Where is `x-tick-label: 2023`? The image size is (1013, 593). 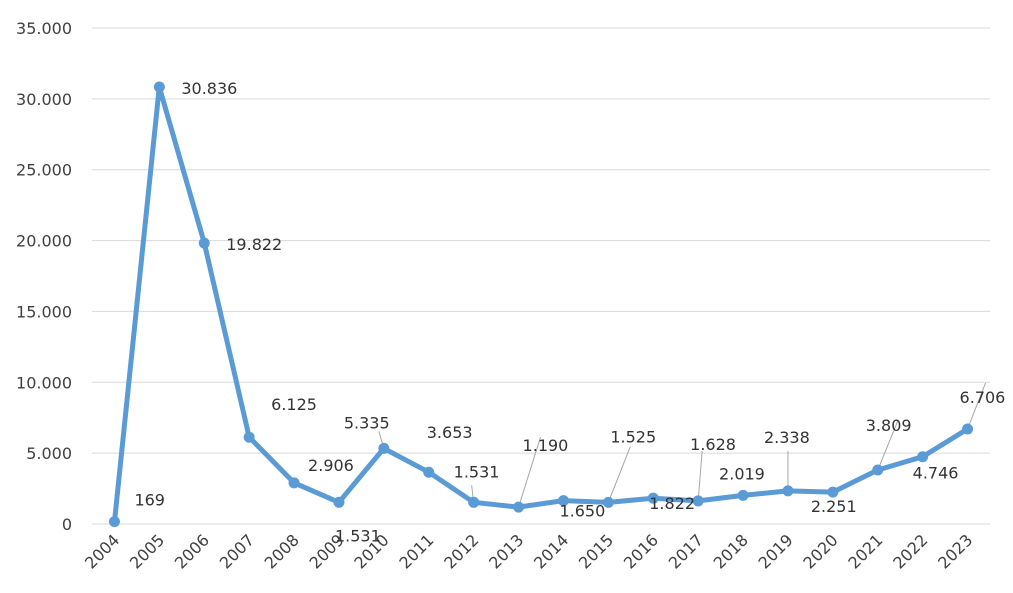 x-tick-label: 2023 is located at coordinates (955, 551).